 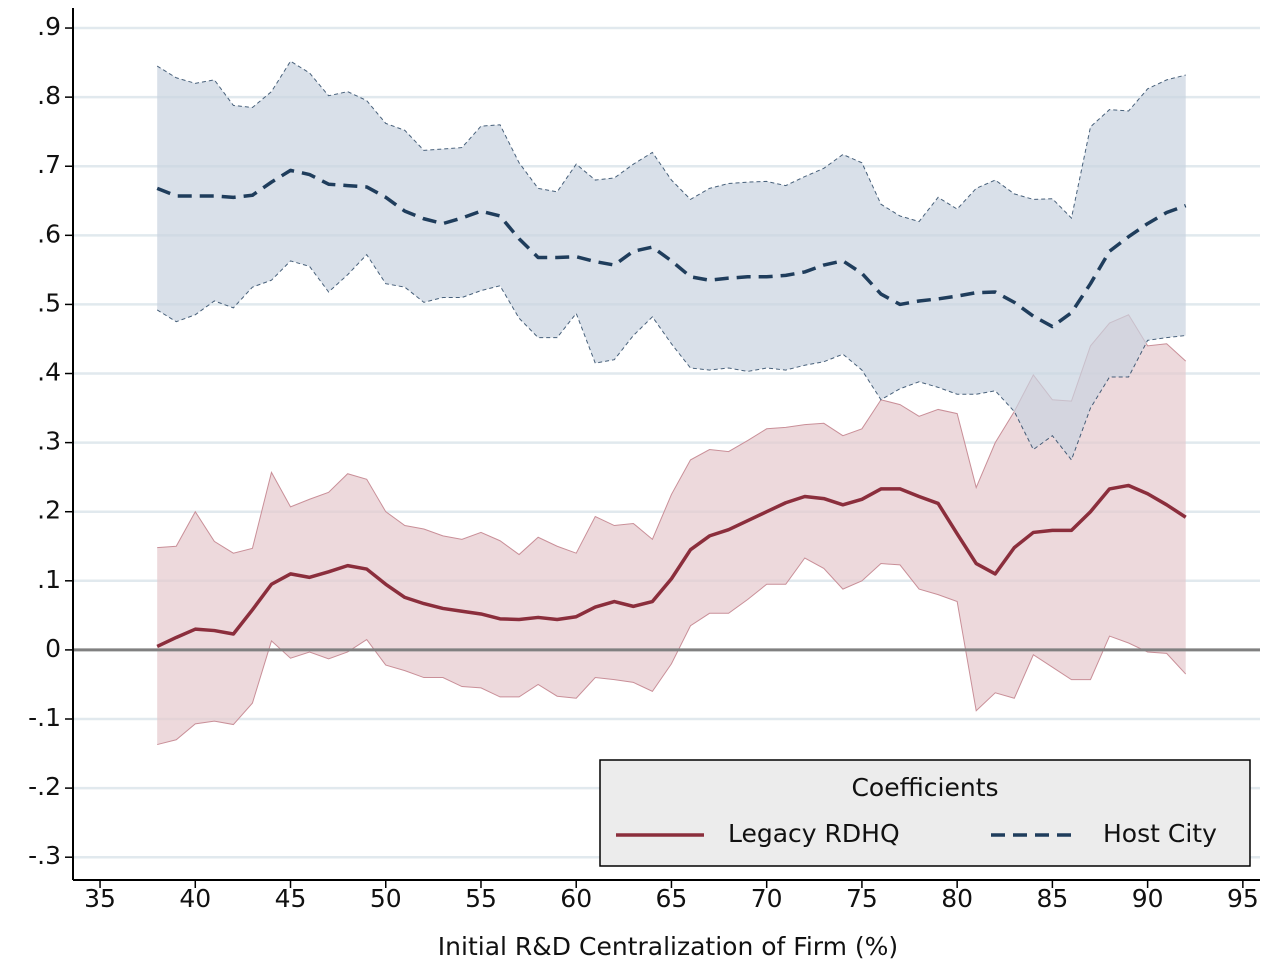 I want to click on x-tick-label: 60, so click(x=576, y=898).